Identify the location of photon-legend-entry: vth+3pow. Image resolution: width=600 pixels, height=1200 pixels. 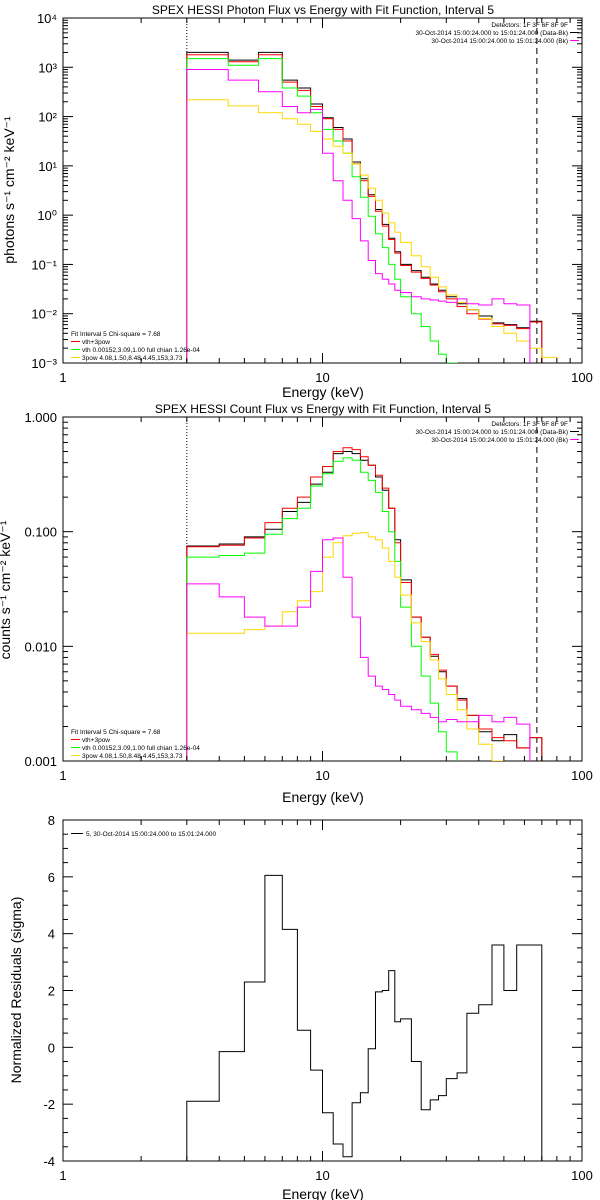
(96, 342).